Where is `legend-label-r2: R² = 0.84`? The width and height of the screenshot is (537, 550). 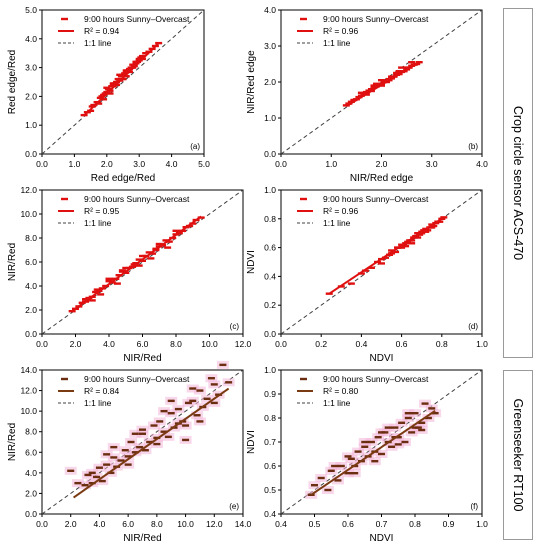
legend-label-r2: R² = 0.84 is located at coordinates (101, 391).